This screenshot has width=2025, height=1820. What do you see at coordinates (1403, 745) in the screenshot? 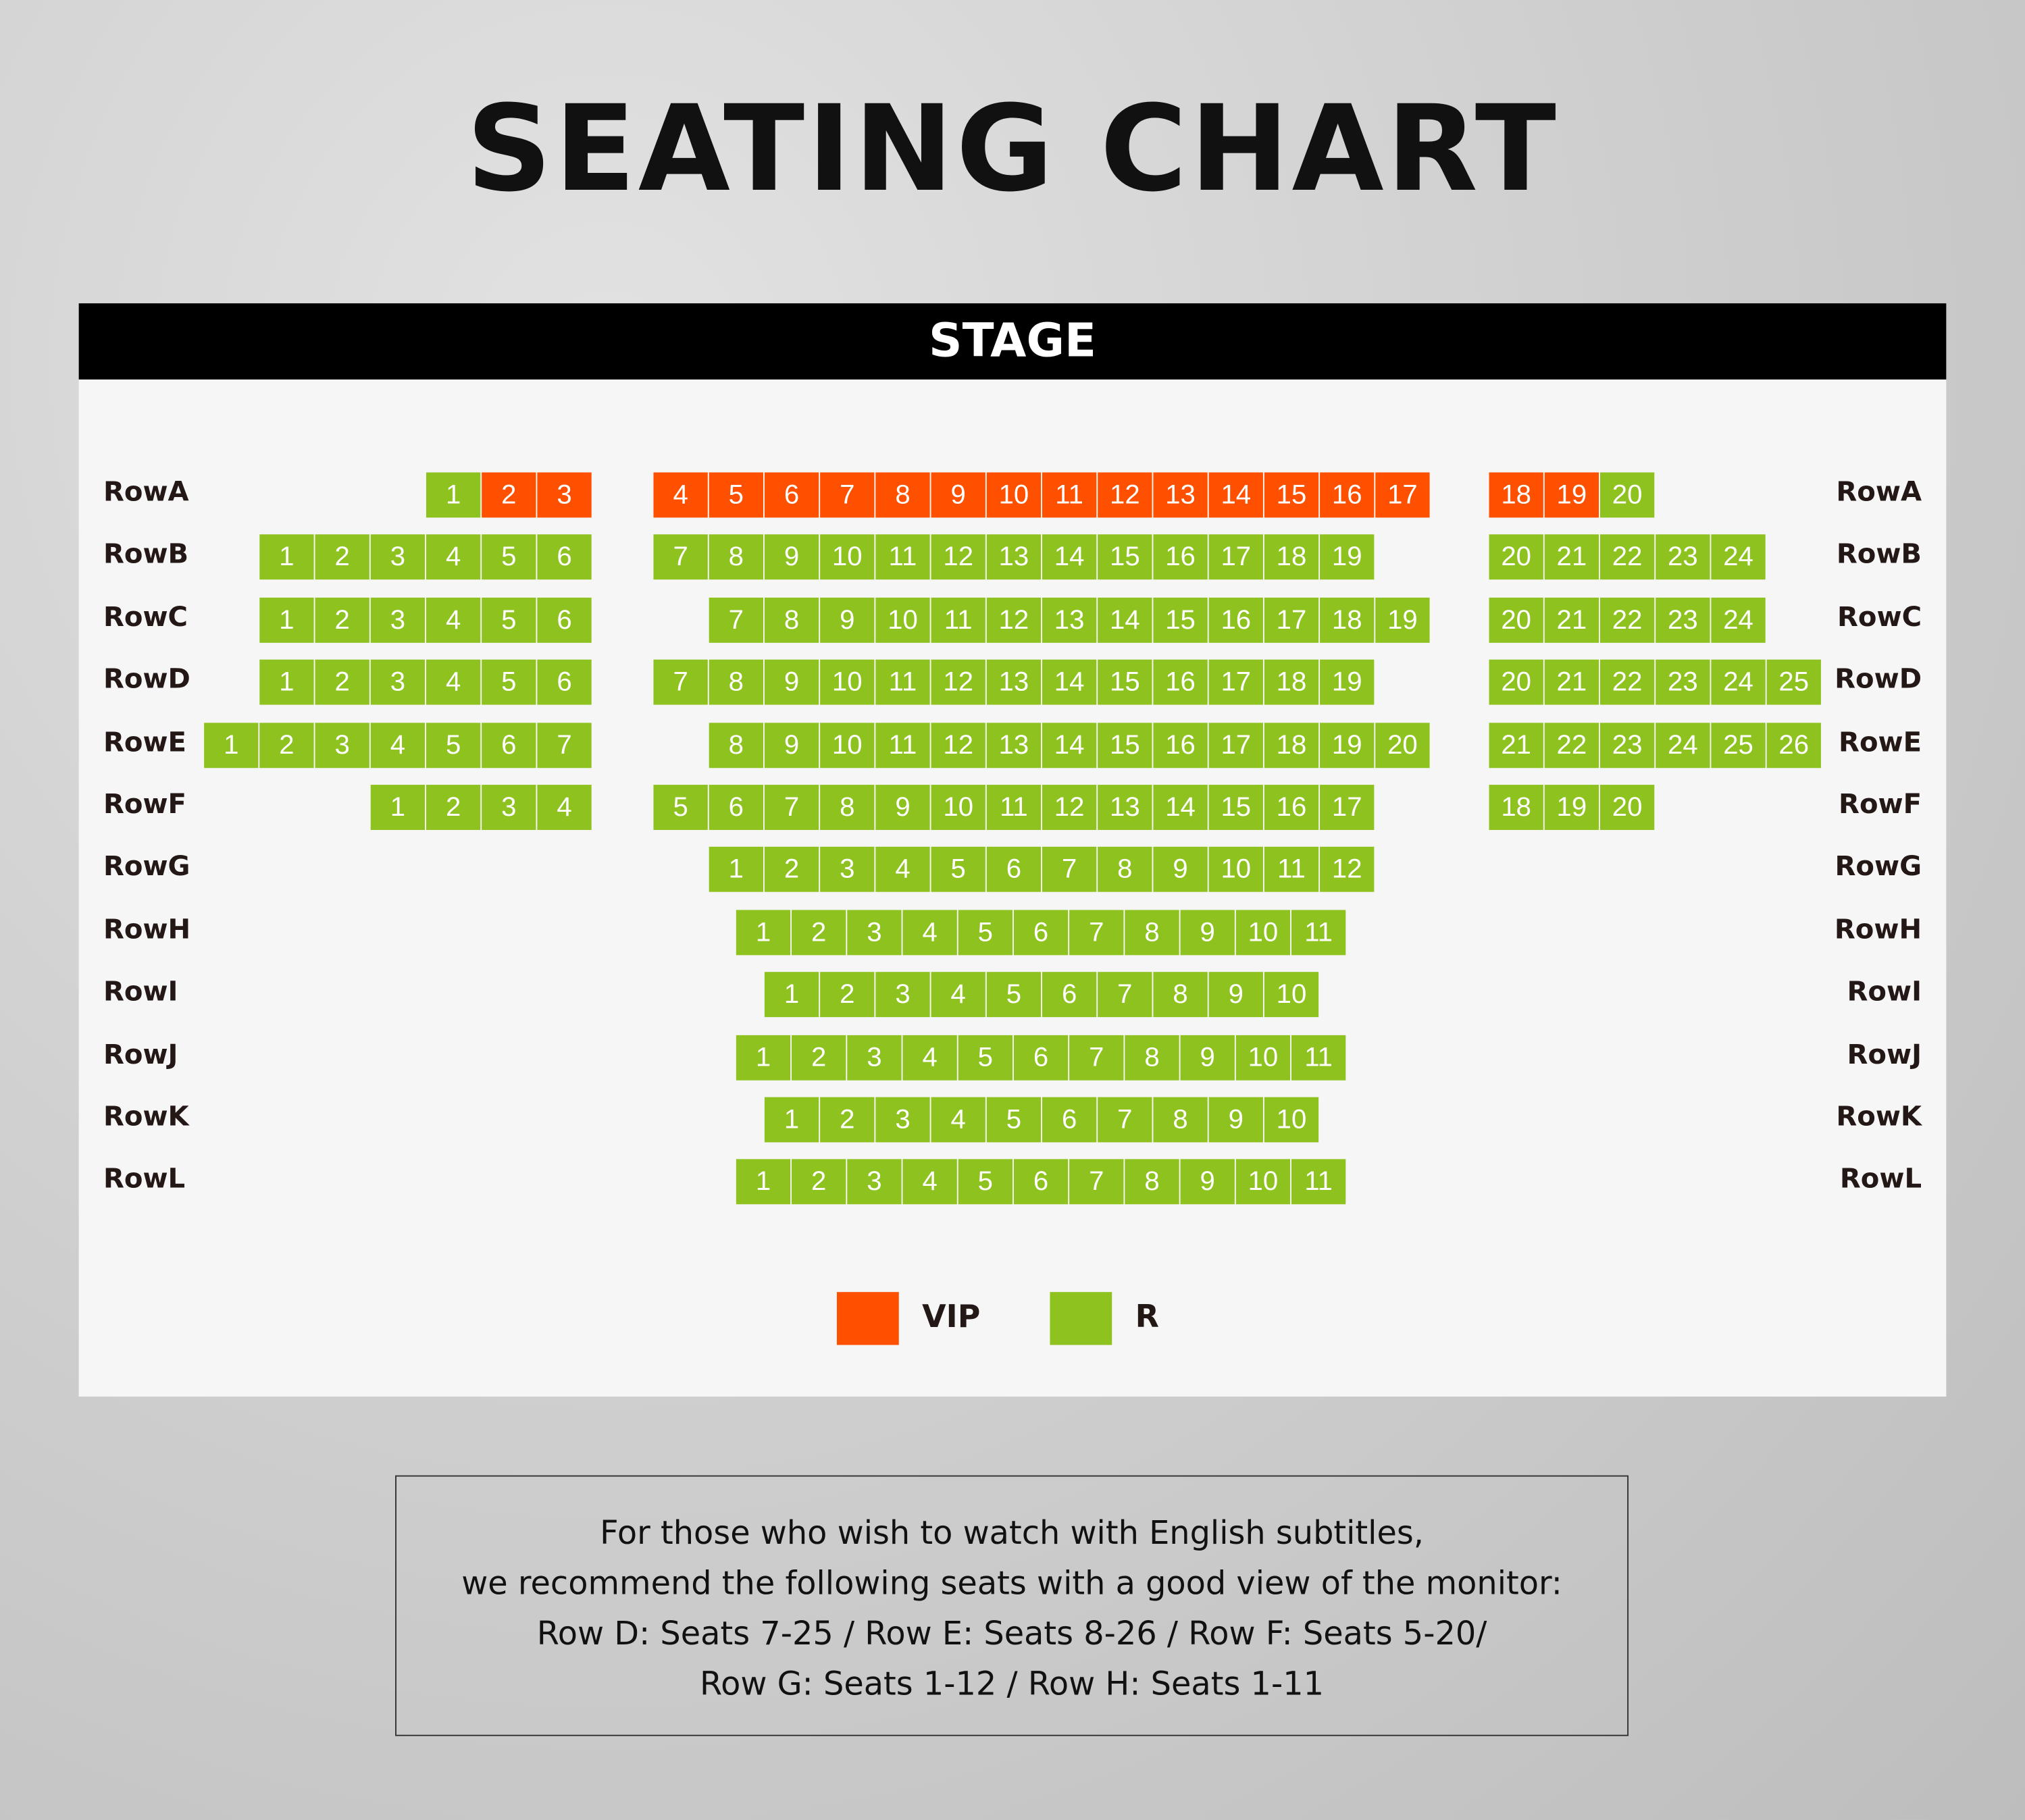
I see `seat-e-20: 20` at bounding box center [1403, 745].